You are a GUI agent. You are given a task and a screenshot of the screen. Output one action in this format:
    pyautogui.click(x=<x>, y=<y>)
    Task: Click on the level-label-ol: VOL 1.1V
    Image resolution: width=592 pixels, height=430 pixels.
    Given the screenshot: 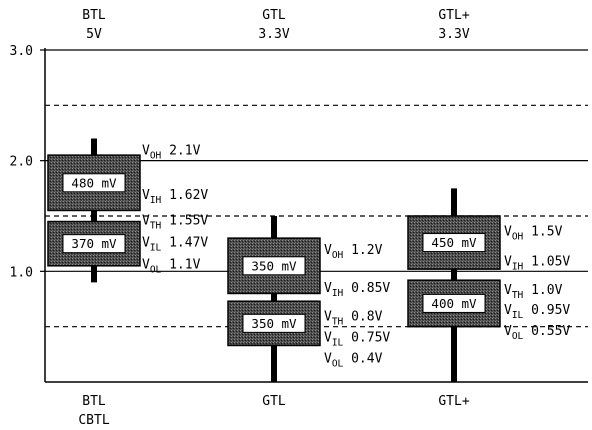 What is the action you would take?
    pyautogui.click(x=171, y=267)
    